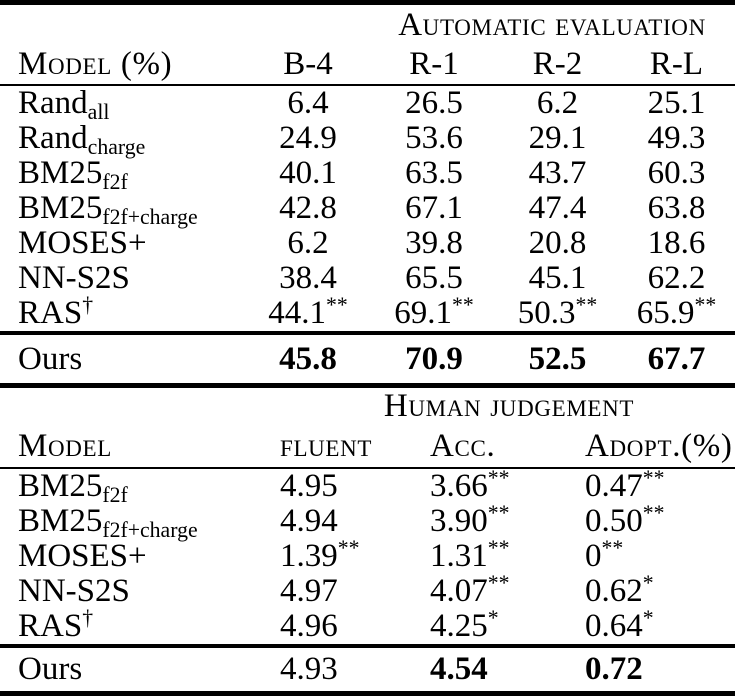 Image resolution: width=735 pixels, height=700 pixels. I want to click on automatic-evaluation-ours-row: Ours 45.8 70.9 52.5 67.7, so click(367, 359).